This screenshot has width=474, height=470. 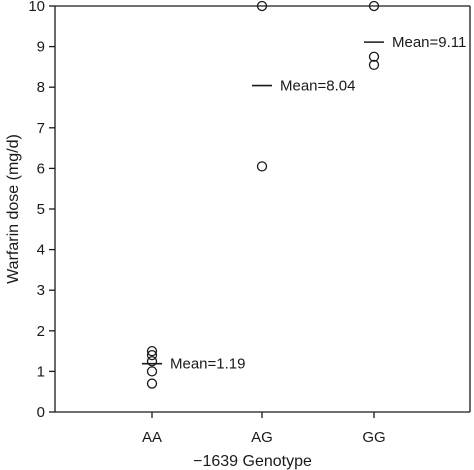 What do you see at coordinates (41, 128) in the screenshot?
I see `y-tick-label: 7` at bounding box center [41, 128].